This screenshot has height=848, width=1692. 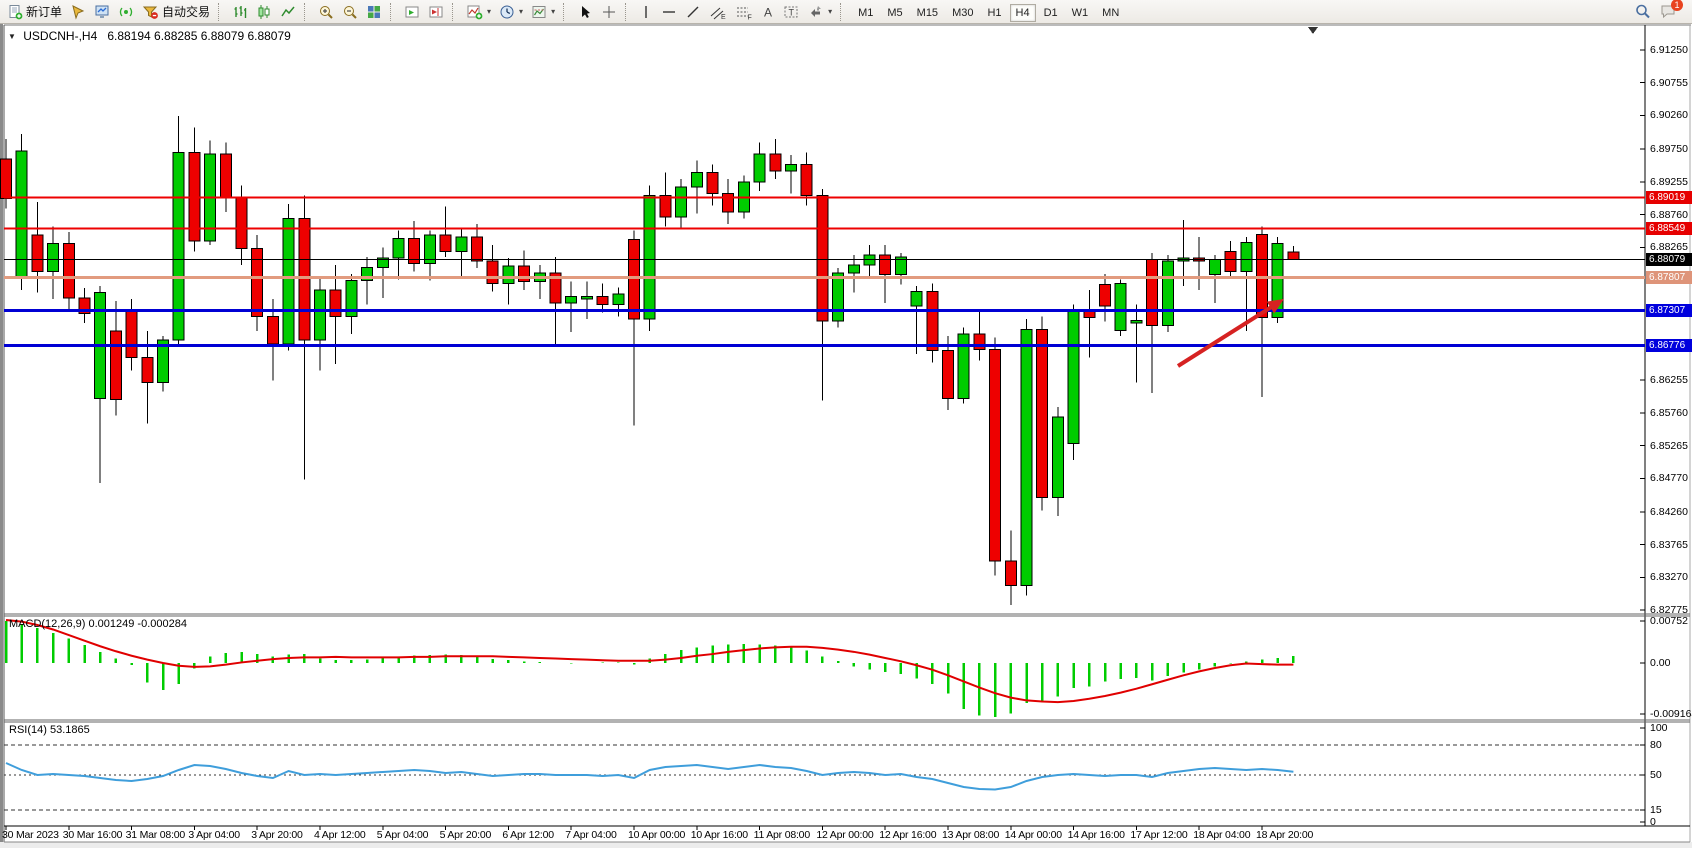 I want to click on zoom-in-button, so click(x=326, y=12).